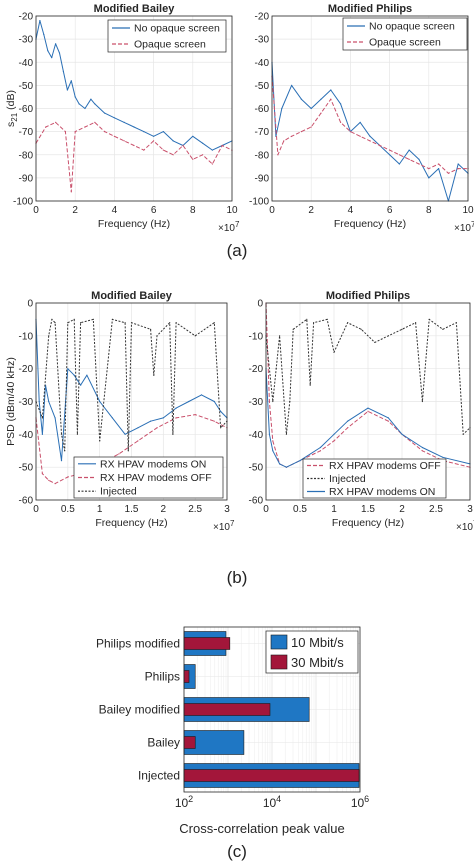  What do you see at coordinates (385, 466) in the screenshot?
I see `legend-label-0: RX HPAV modems OFF` at bounding box center [385, 466].